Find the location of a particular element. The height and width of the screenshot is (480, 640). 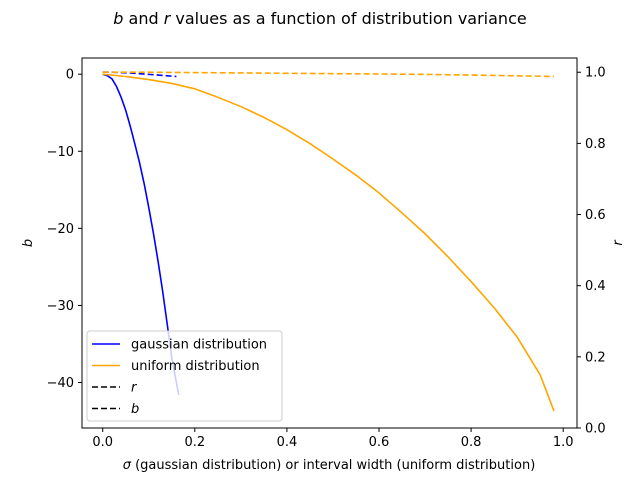

x-tick-label: 0.4 is located at coordinates (287, 442).